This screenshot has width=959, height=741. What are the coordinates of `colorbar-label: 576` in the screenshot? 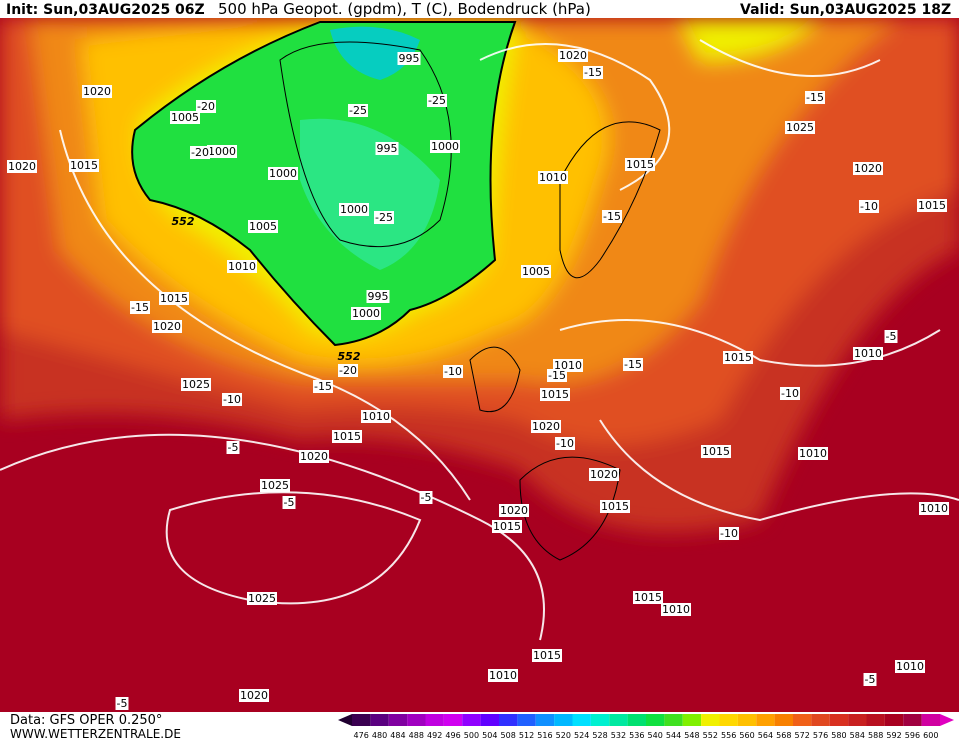 It's located at (820, 735).